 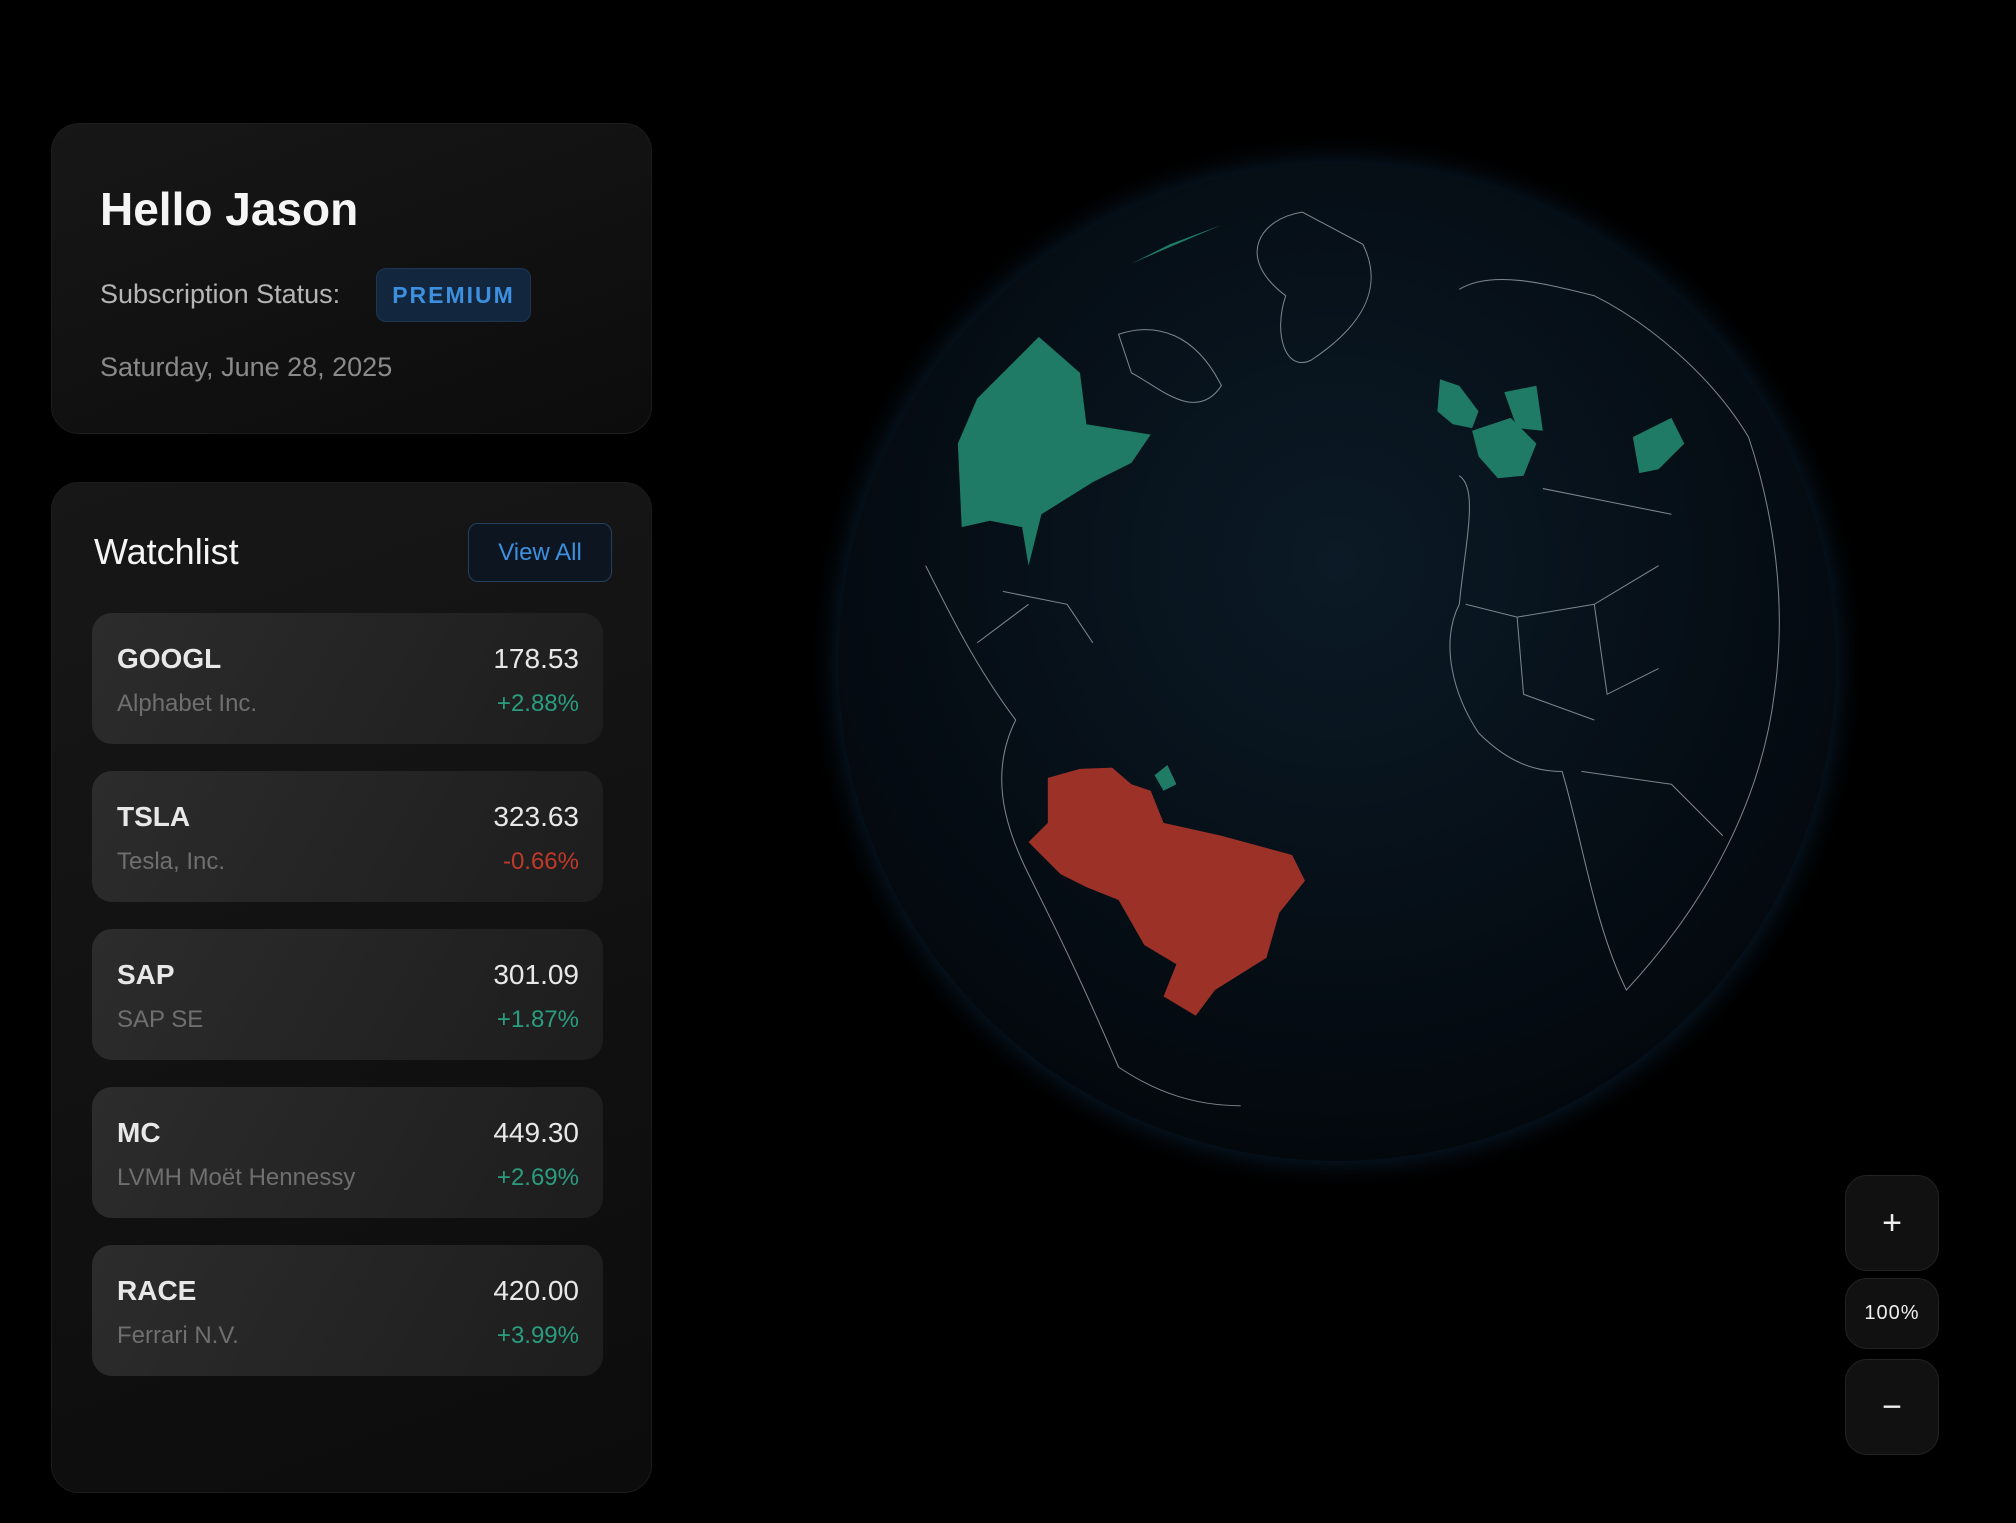 I want to click on zoom-out-button: −, so click(x=1892, y=1407).